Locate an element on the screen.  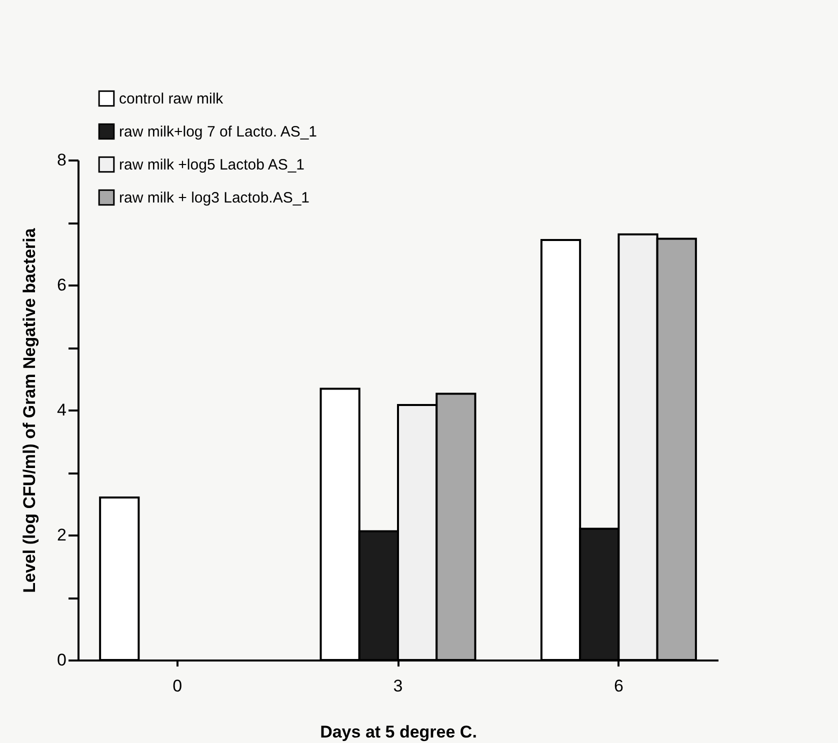
legend-label: raw milk+log 7 of Lacto. AS_1 is located at coordinates (218, 132).